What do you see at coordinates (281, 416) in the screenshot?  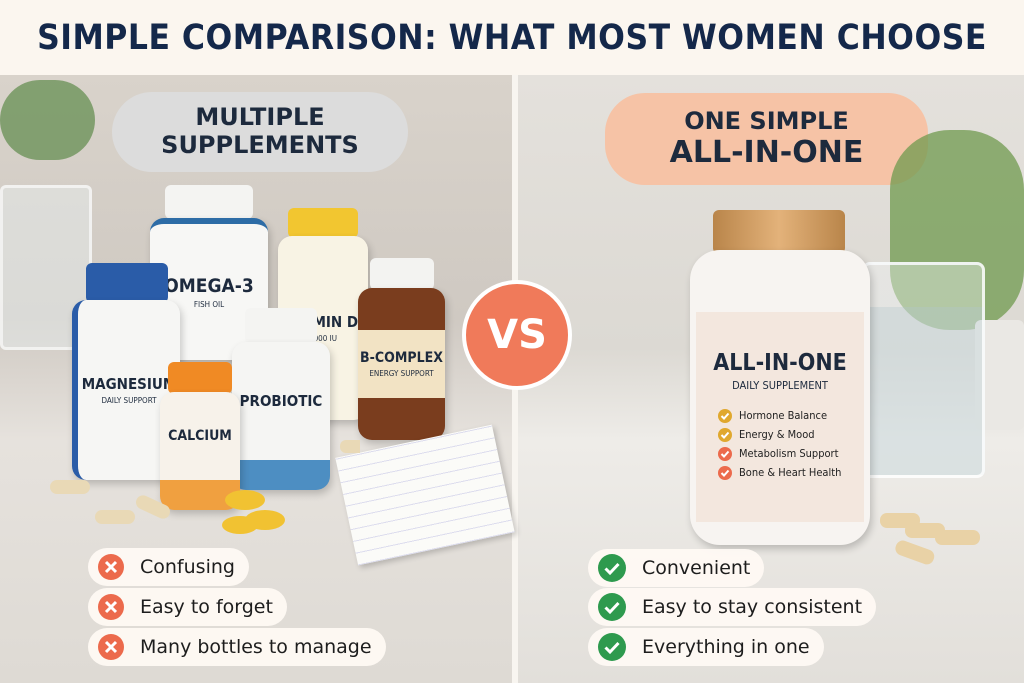 I see `bottle: PROBIOTIC` at bounding box center [281, 416].